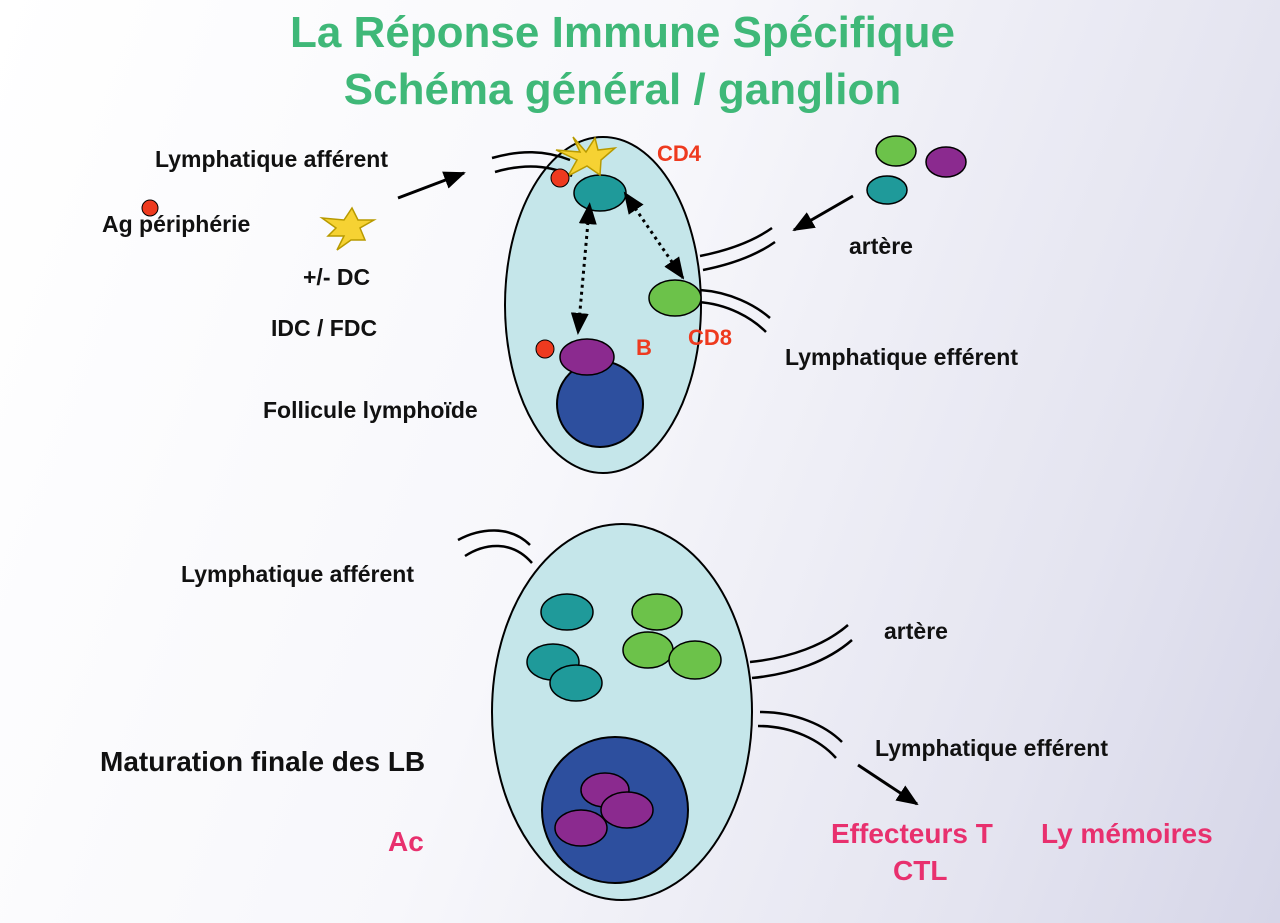 The image size is (1280, 923). Describe the element at coordinates (679, 153) in the screenshot. I see `cd4-label: CD4` at that location.